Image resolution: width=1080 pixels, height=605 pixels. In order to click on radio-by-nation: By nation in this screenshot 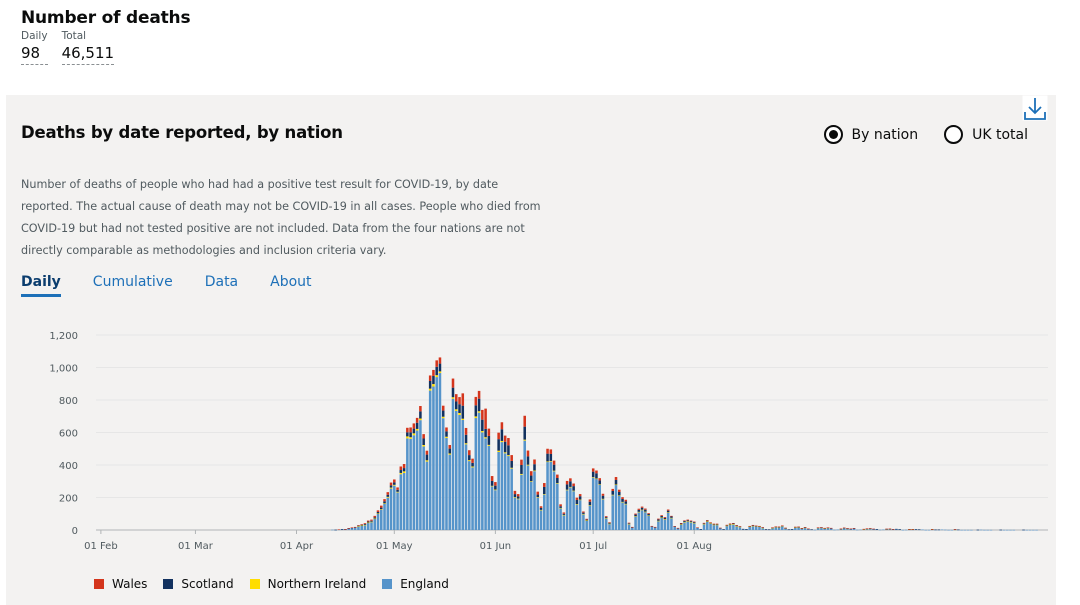, I will do `click(870, 134)`.